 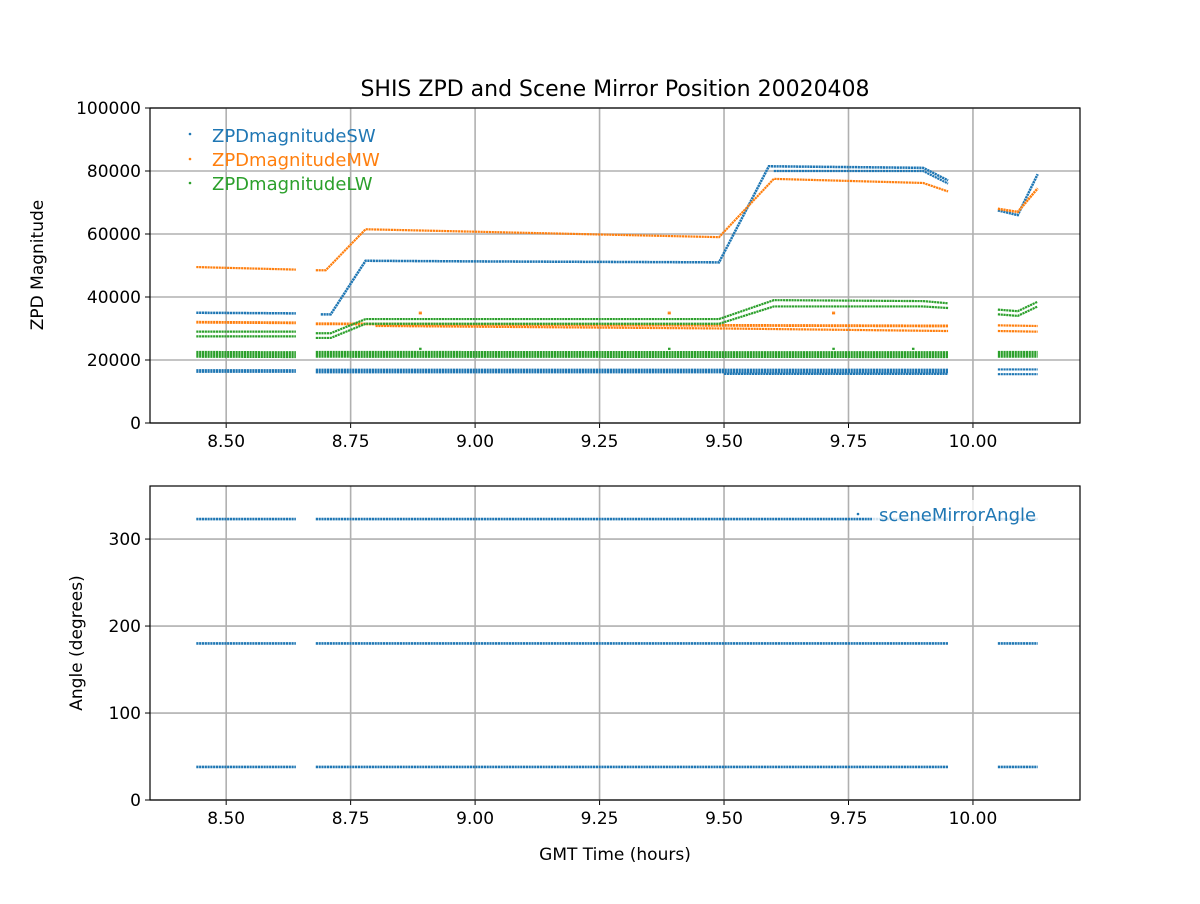 What do you see at coordinates (114, 361) in the screenshot?
I see `y-tick-label: 20000` at bounding box center [114, 361].